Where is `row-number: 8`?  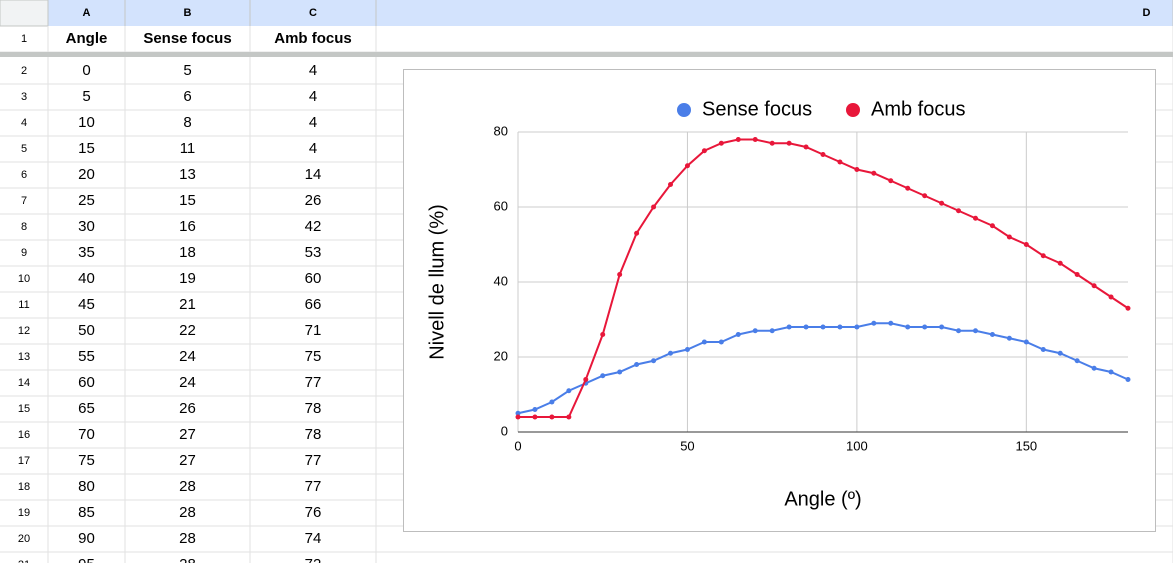 row-number: 8 is located at coordinates (24, 227).